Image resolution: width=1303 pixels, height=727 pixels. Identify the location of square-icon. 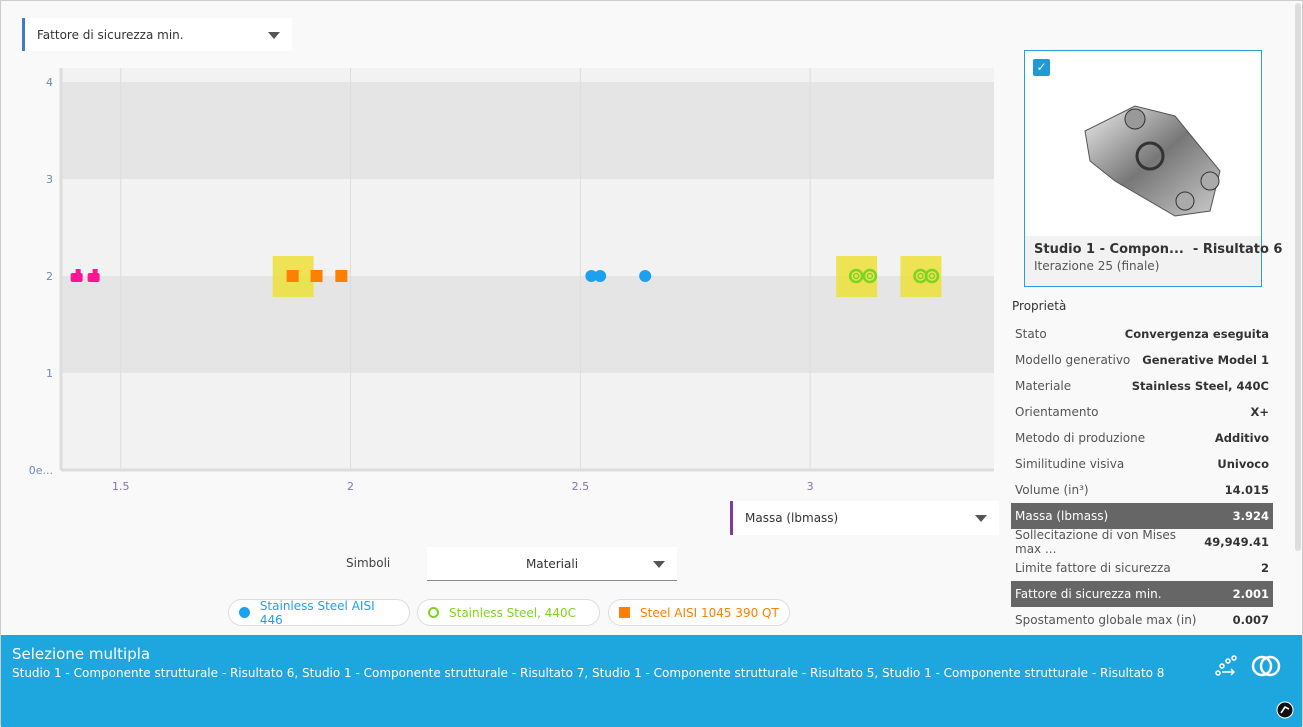
(624, 612).